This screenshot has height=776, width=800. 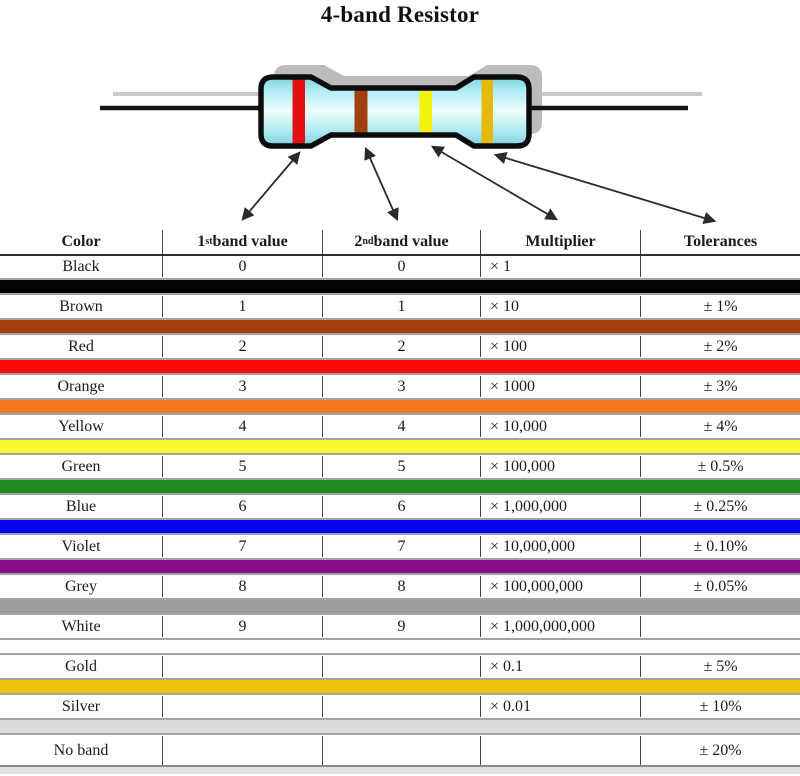 I want to click on tolerance-cell: ± 0.05%, so click(x=720, y=586).